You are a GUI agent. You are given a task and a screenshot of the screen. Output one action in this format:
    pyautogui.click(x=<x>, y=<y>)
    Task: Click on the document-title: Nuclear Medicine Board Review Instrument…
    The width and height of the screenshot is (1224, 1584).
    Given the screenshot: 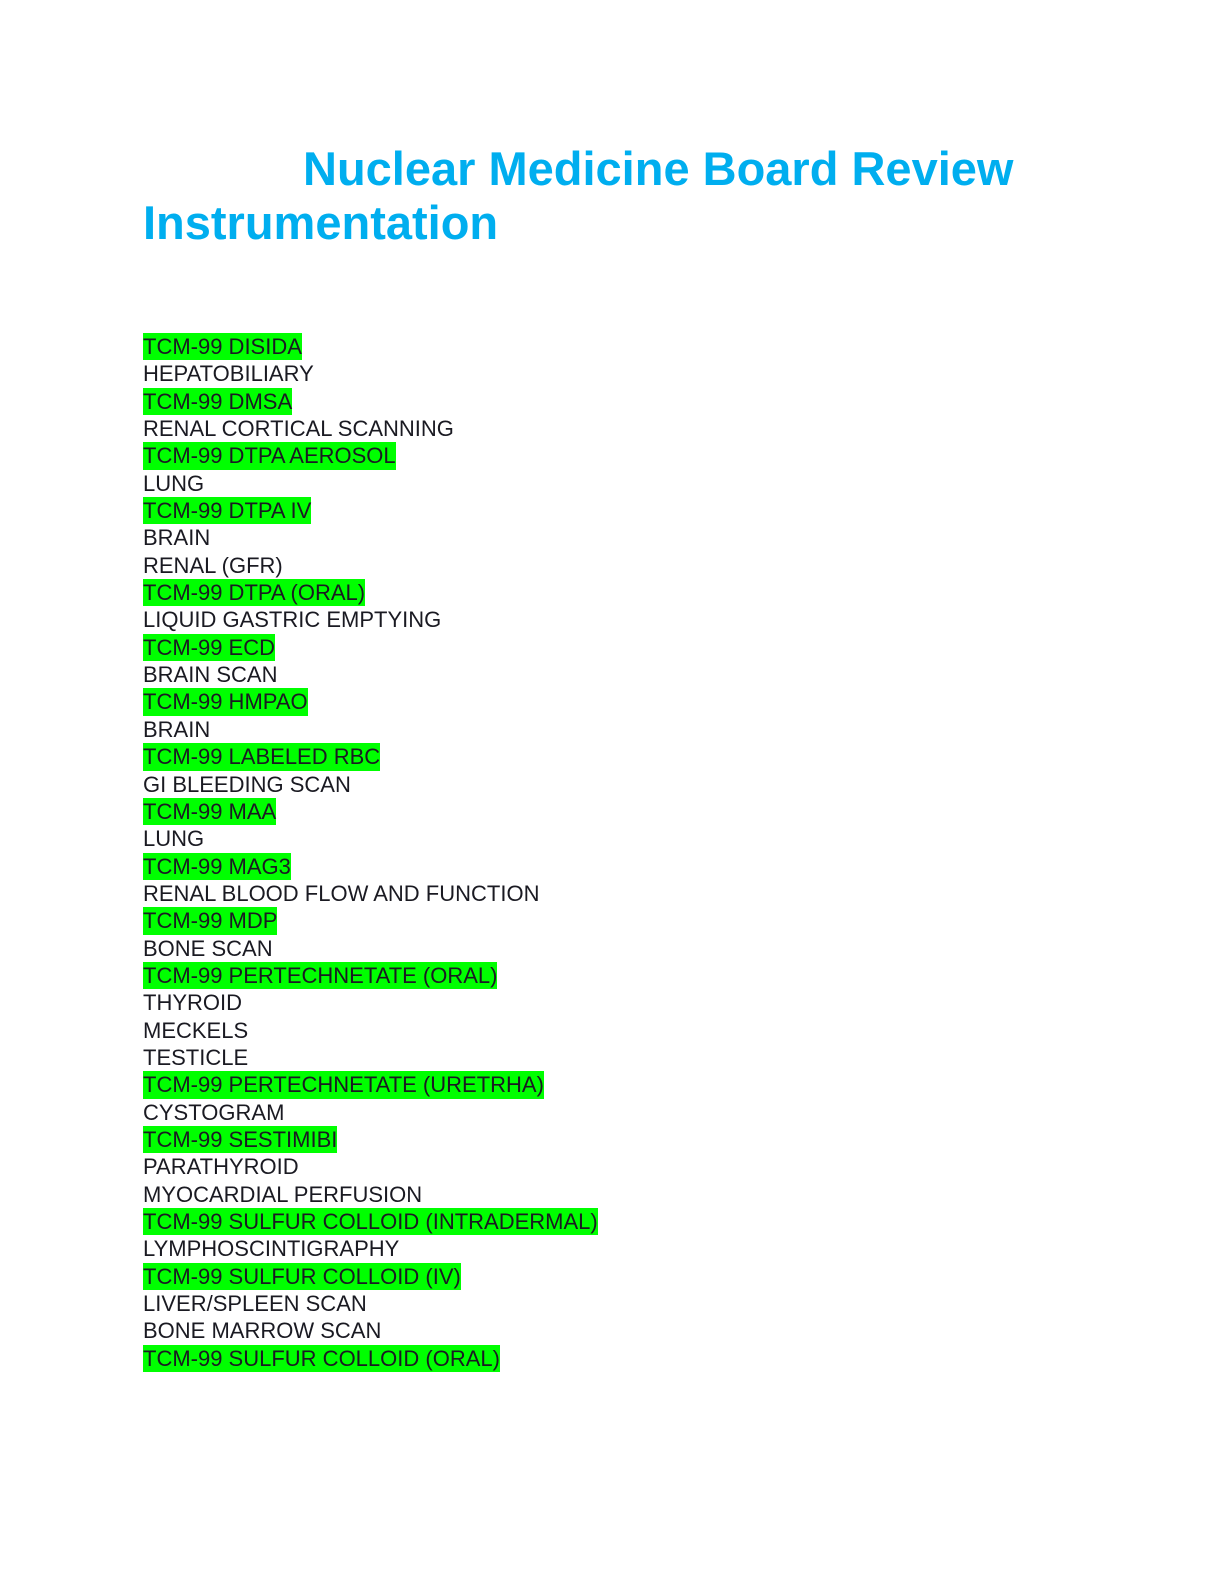 What is the action you would take?
    pyautogui.click(x=578, y=196)
    